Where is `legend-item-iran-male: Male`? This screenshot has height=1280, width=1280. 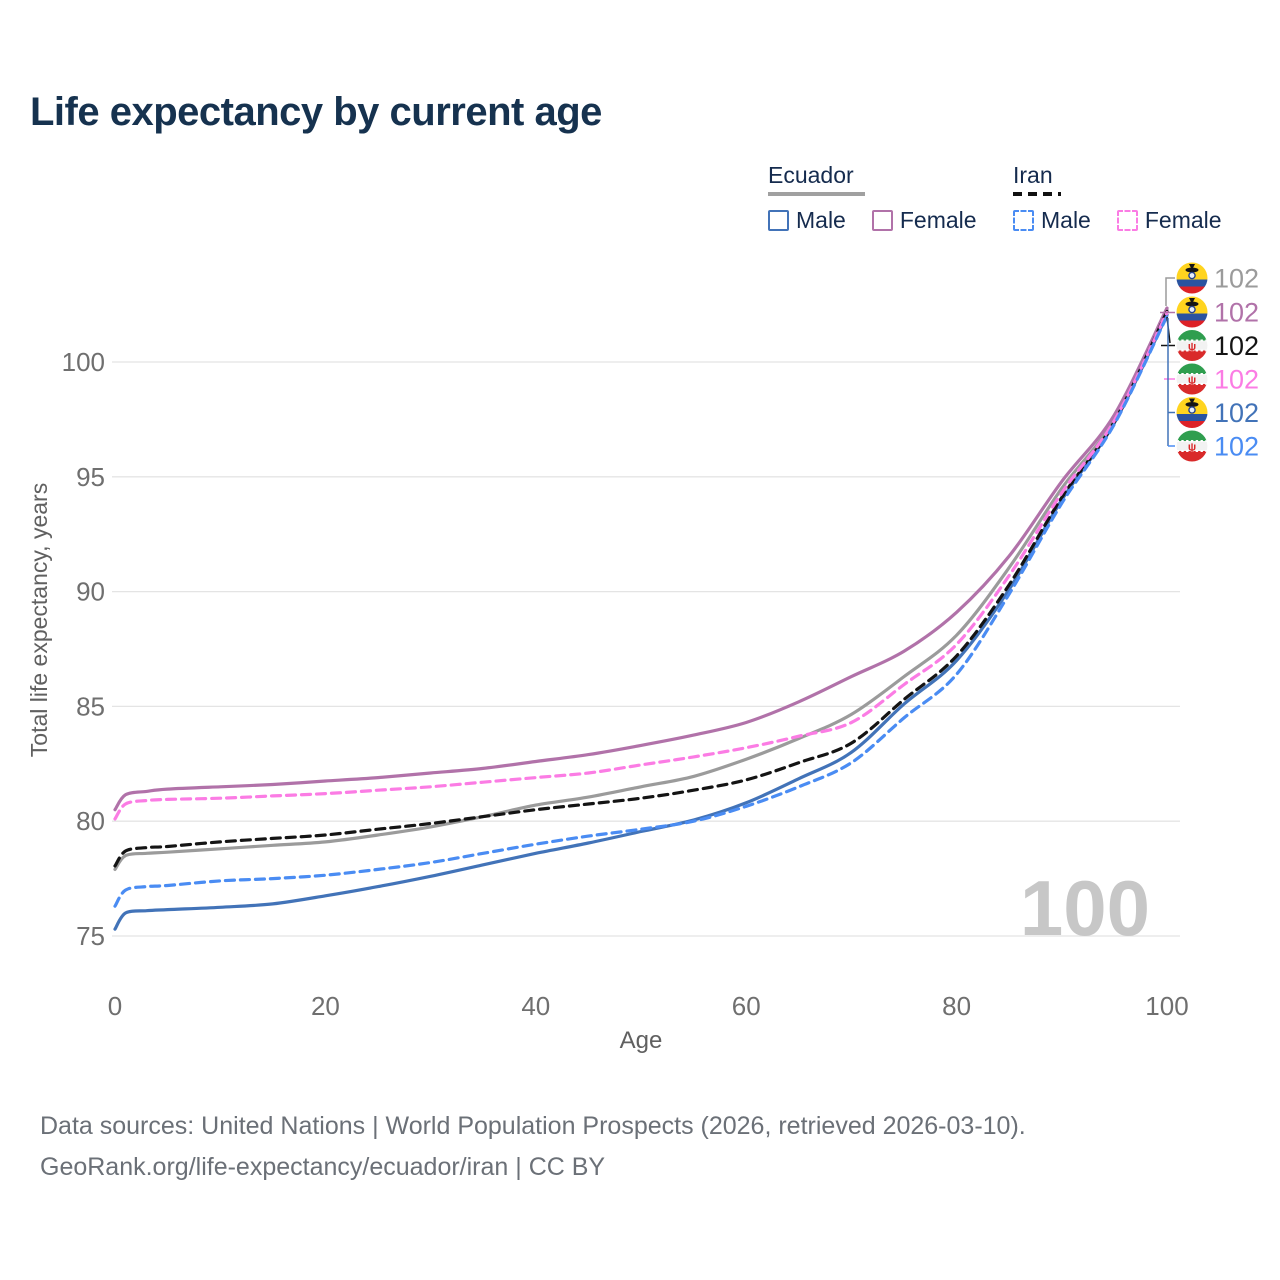
legend-item-iran-male: Male is located at coordinates (1052, 220).